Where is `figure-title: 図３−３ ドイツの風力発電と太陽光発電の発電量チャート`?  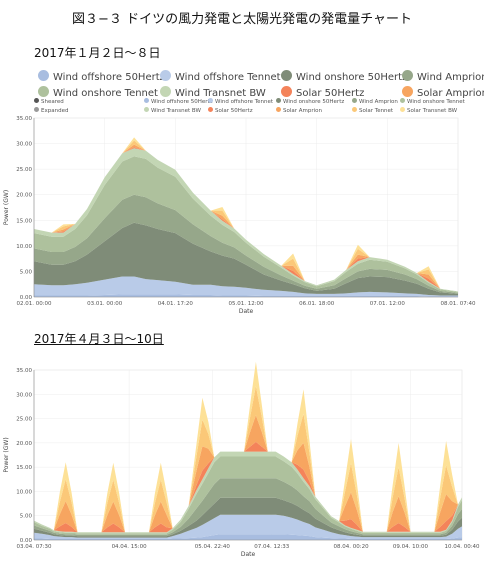 figure-title: 図３−３ ドイツの風力発電と太陽光発電の発電量チャート is located at coordinates (242, 19).